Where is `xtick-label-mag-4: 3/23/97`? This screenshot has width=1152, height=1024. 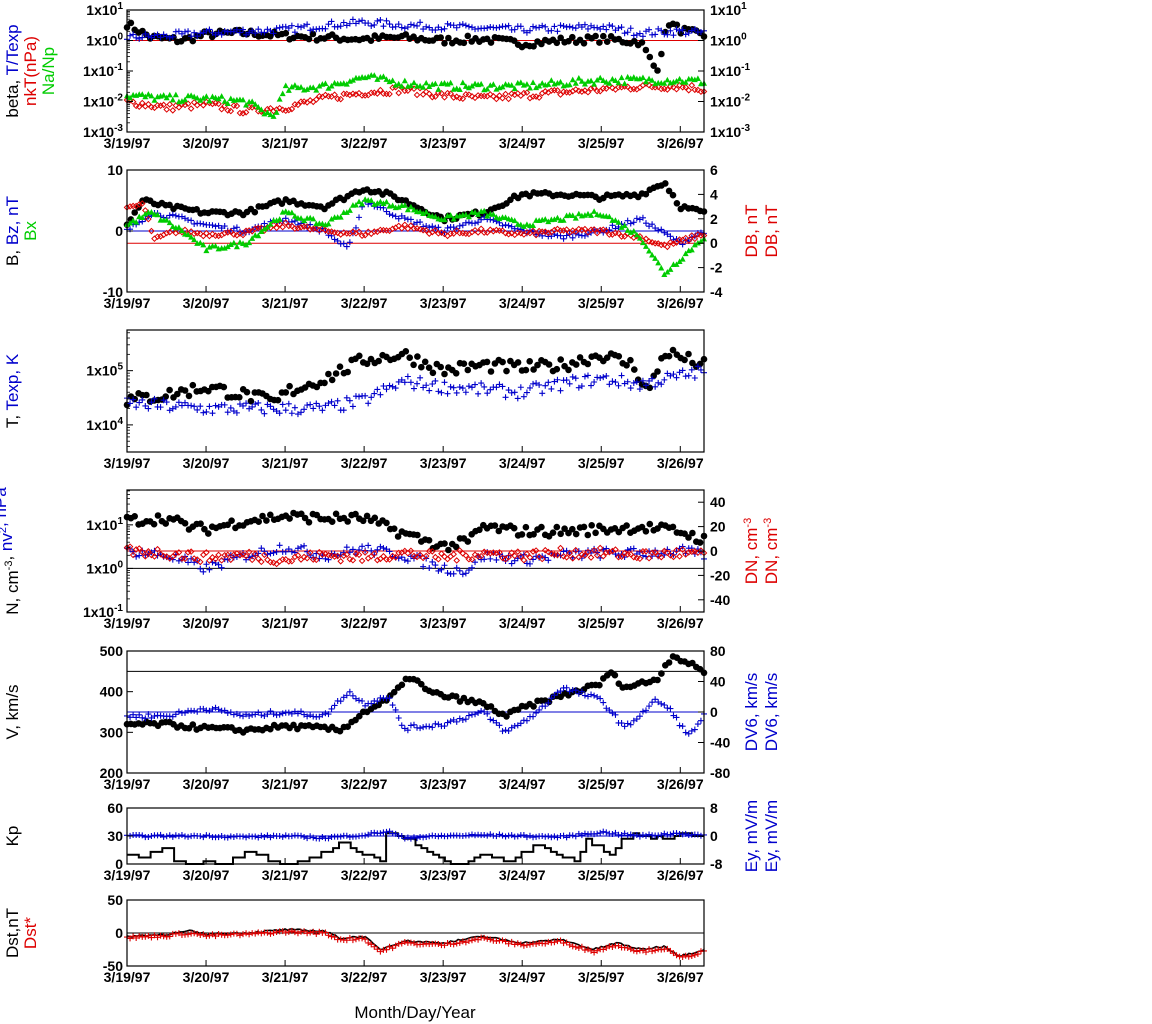 xtick-label-mag-4: 3/23/97 is located at coordinates (443, 303).